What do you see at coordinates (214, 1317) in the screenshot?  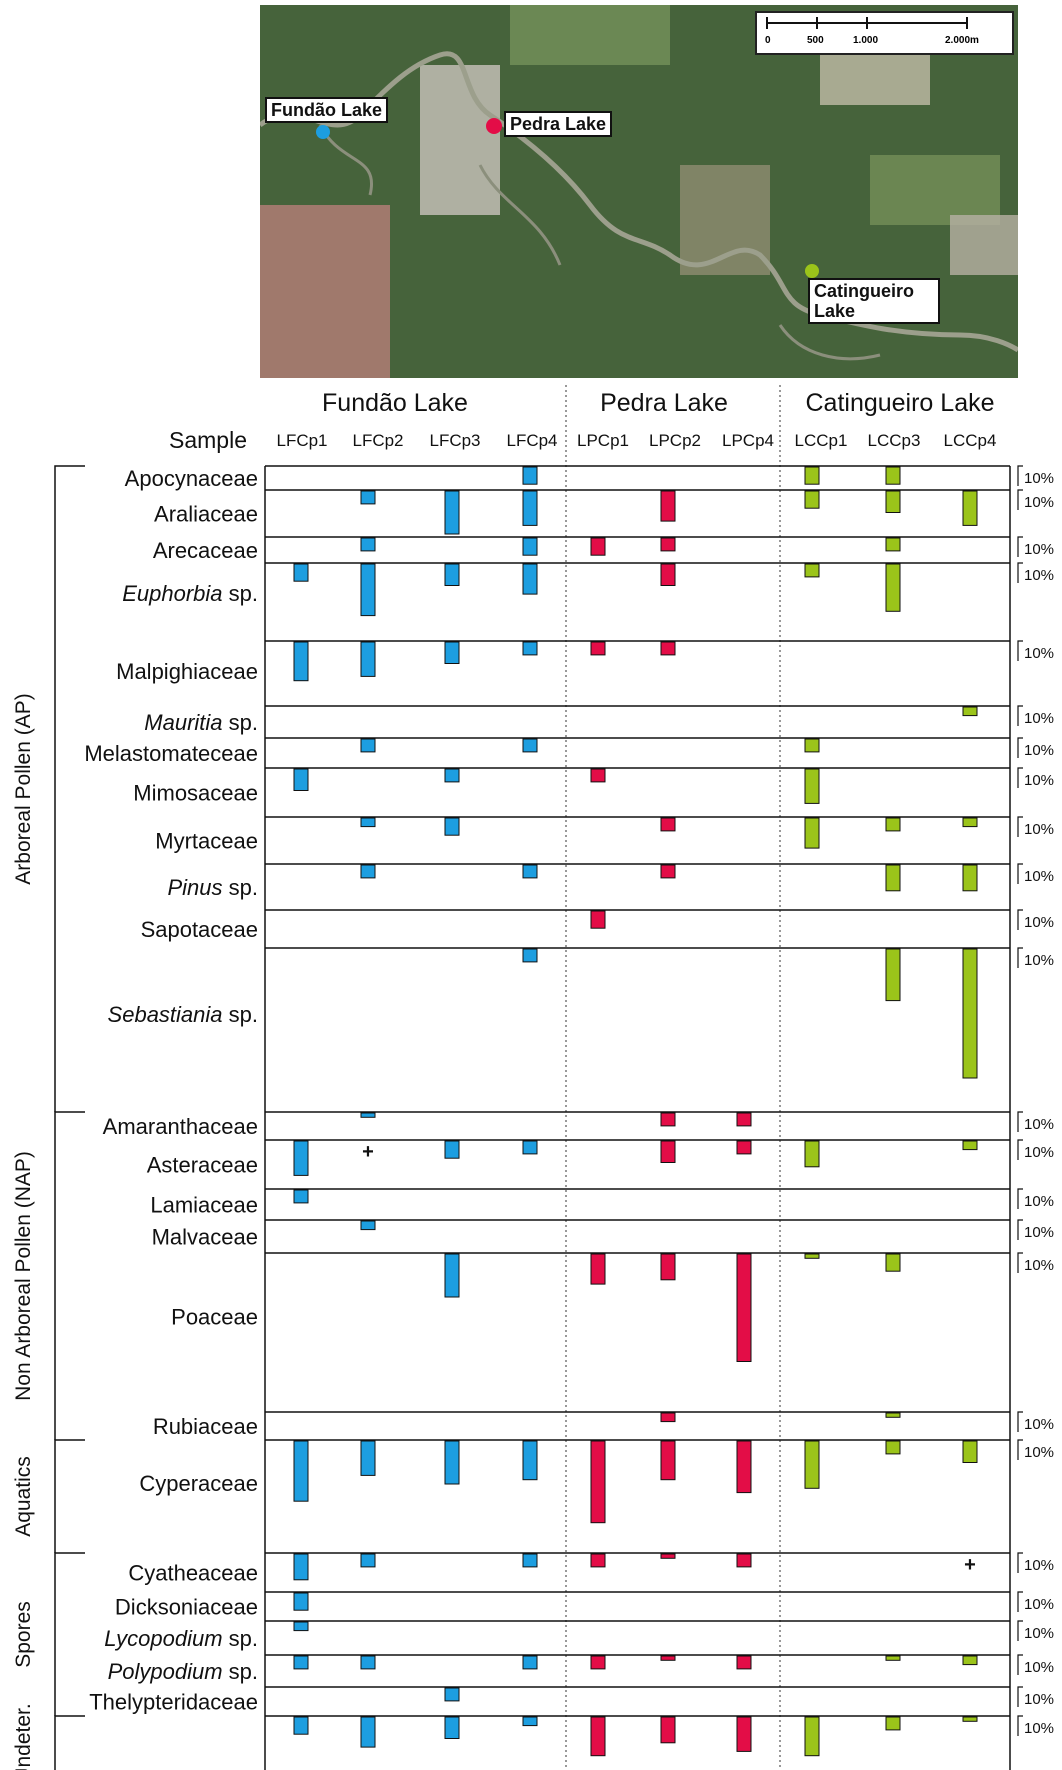 I see `taxon-label: Poaceae` at bounding box center [214, 1317].